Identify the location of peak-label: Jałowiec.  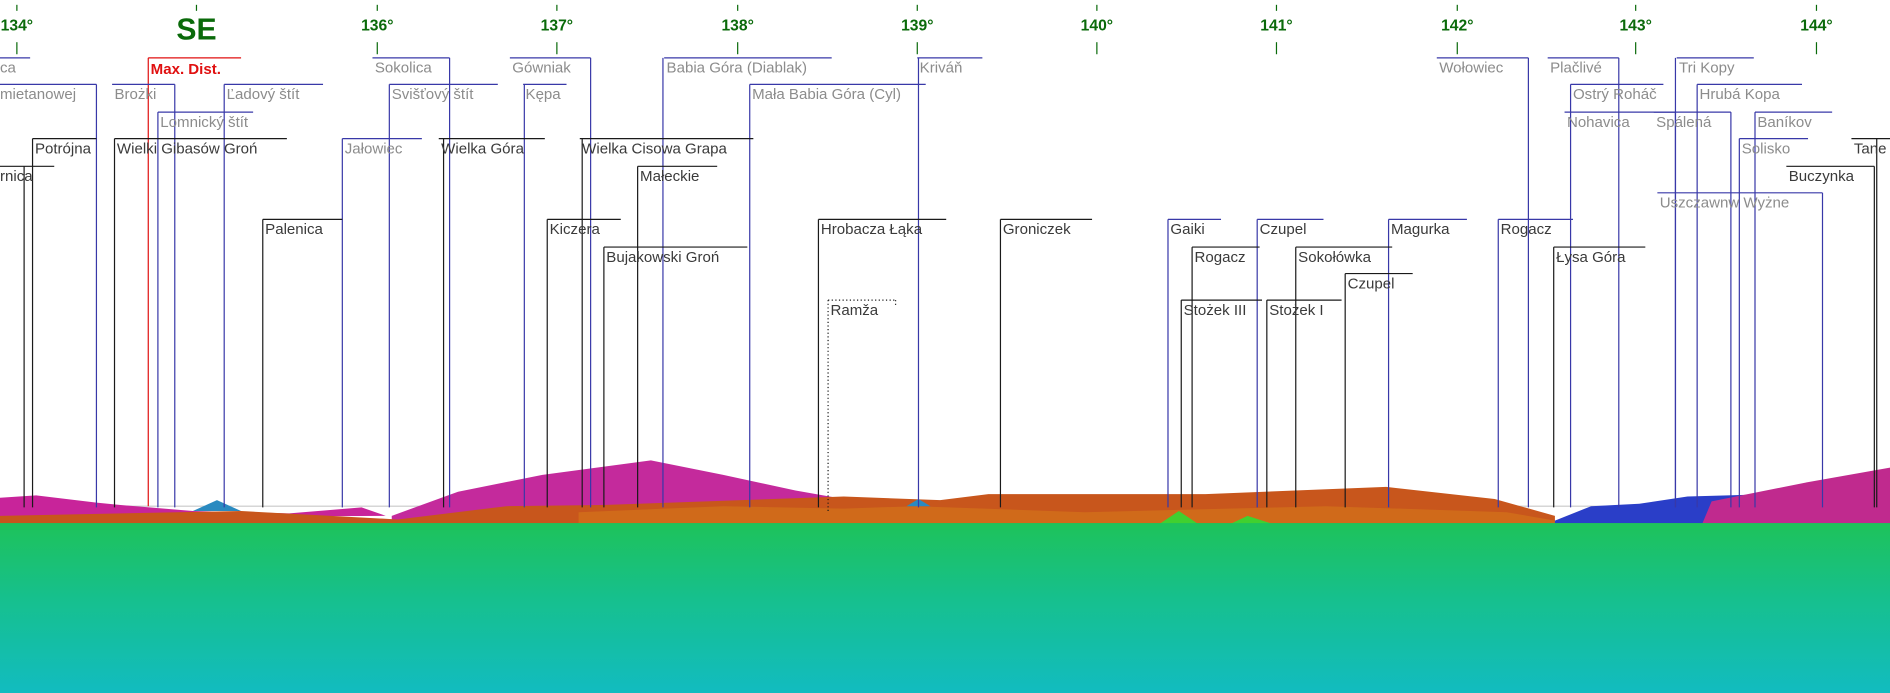
(374, 148).